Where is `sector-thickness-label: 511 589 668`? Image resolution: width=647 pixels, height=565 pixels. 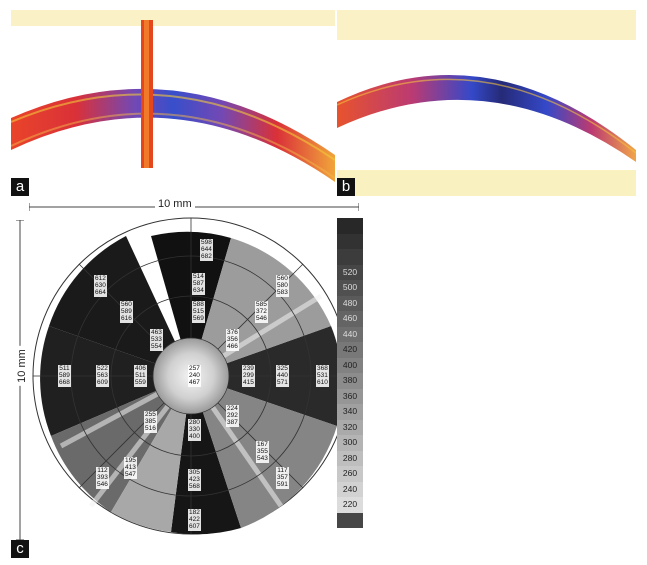 sector-thickness-label: 511 589 668 is located at coordinates (64, 376).